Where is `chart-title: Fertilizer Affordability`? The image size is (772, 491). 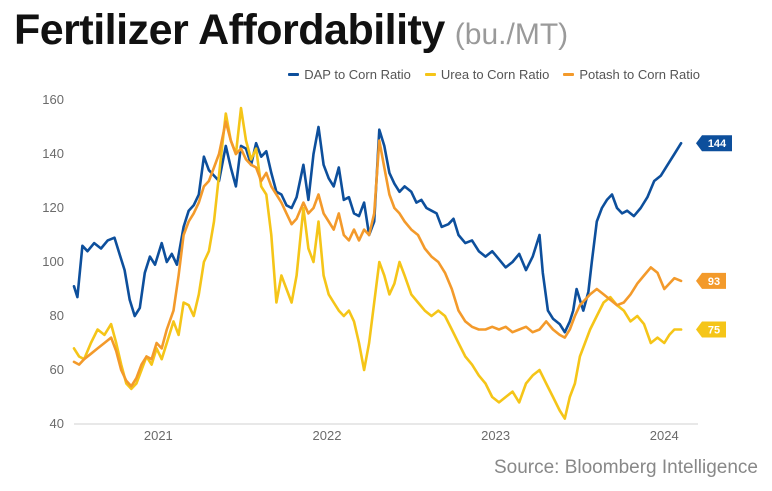
chart-title: Fertilizer Affordability is located at coordinates (229, 30).